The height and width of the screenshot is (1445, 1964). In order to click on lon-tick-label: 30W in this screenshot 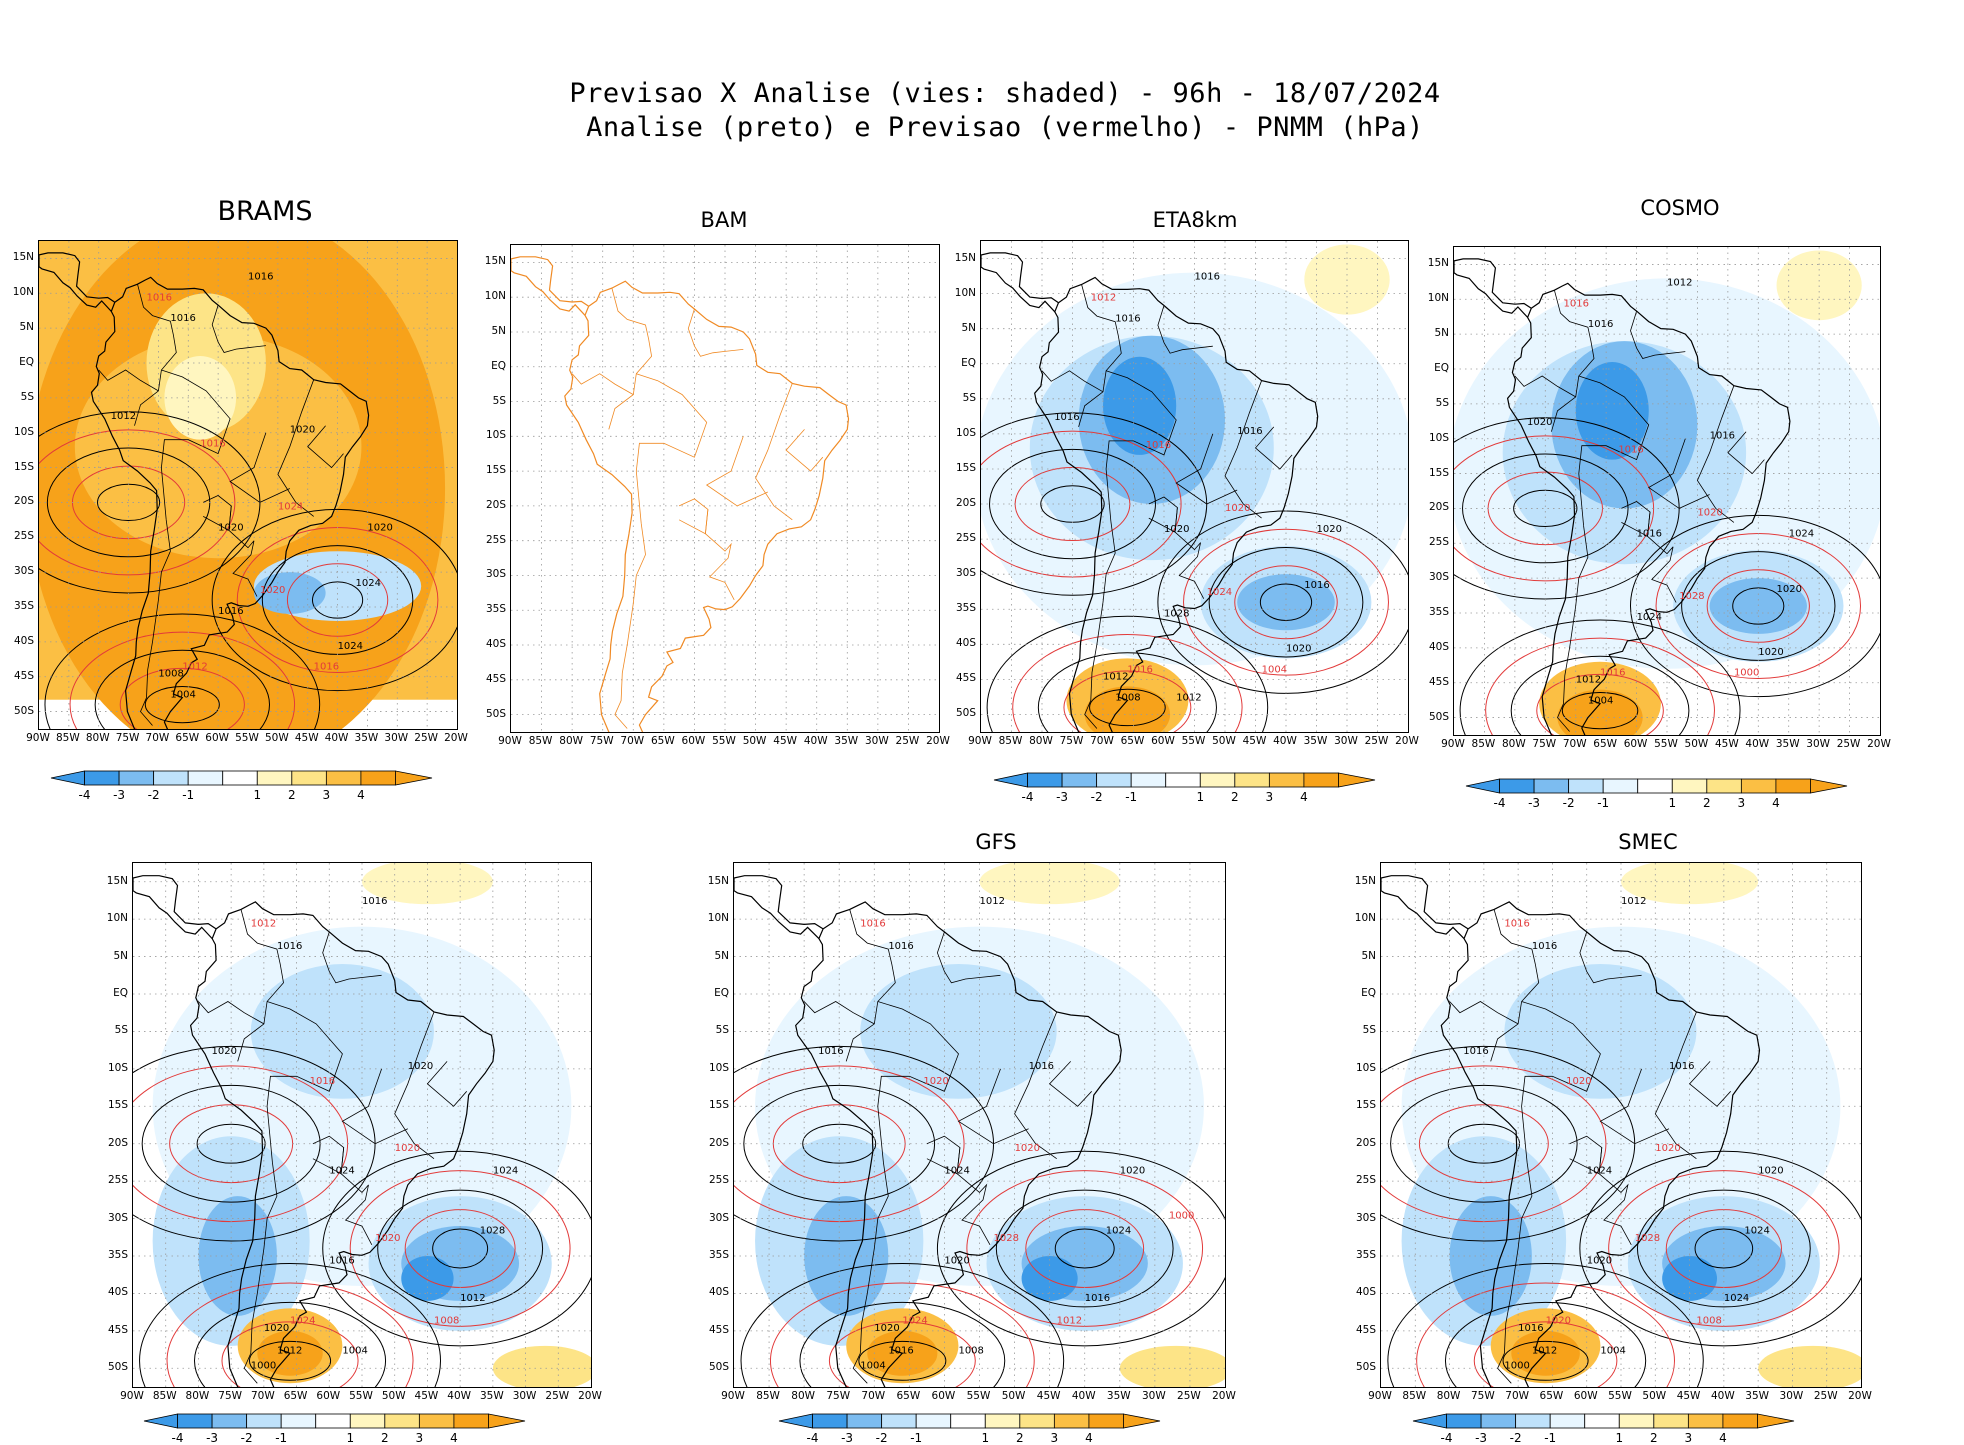, I will do `click(1791, 1396)`.